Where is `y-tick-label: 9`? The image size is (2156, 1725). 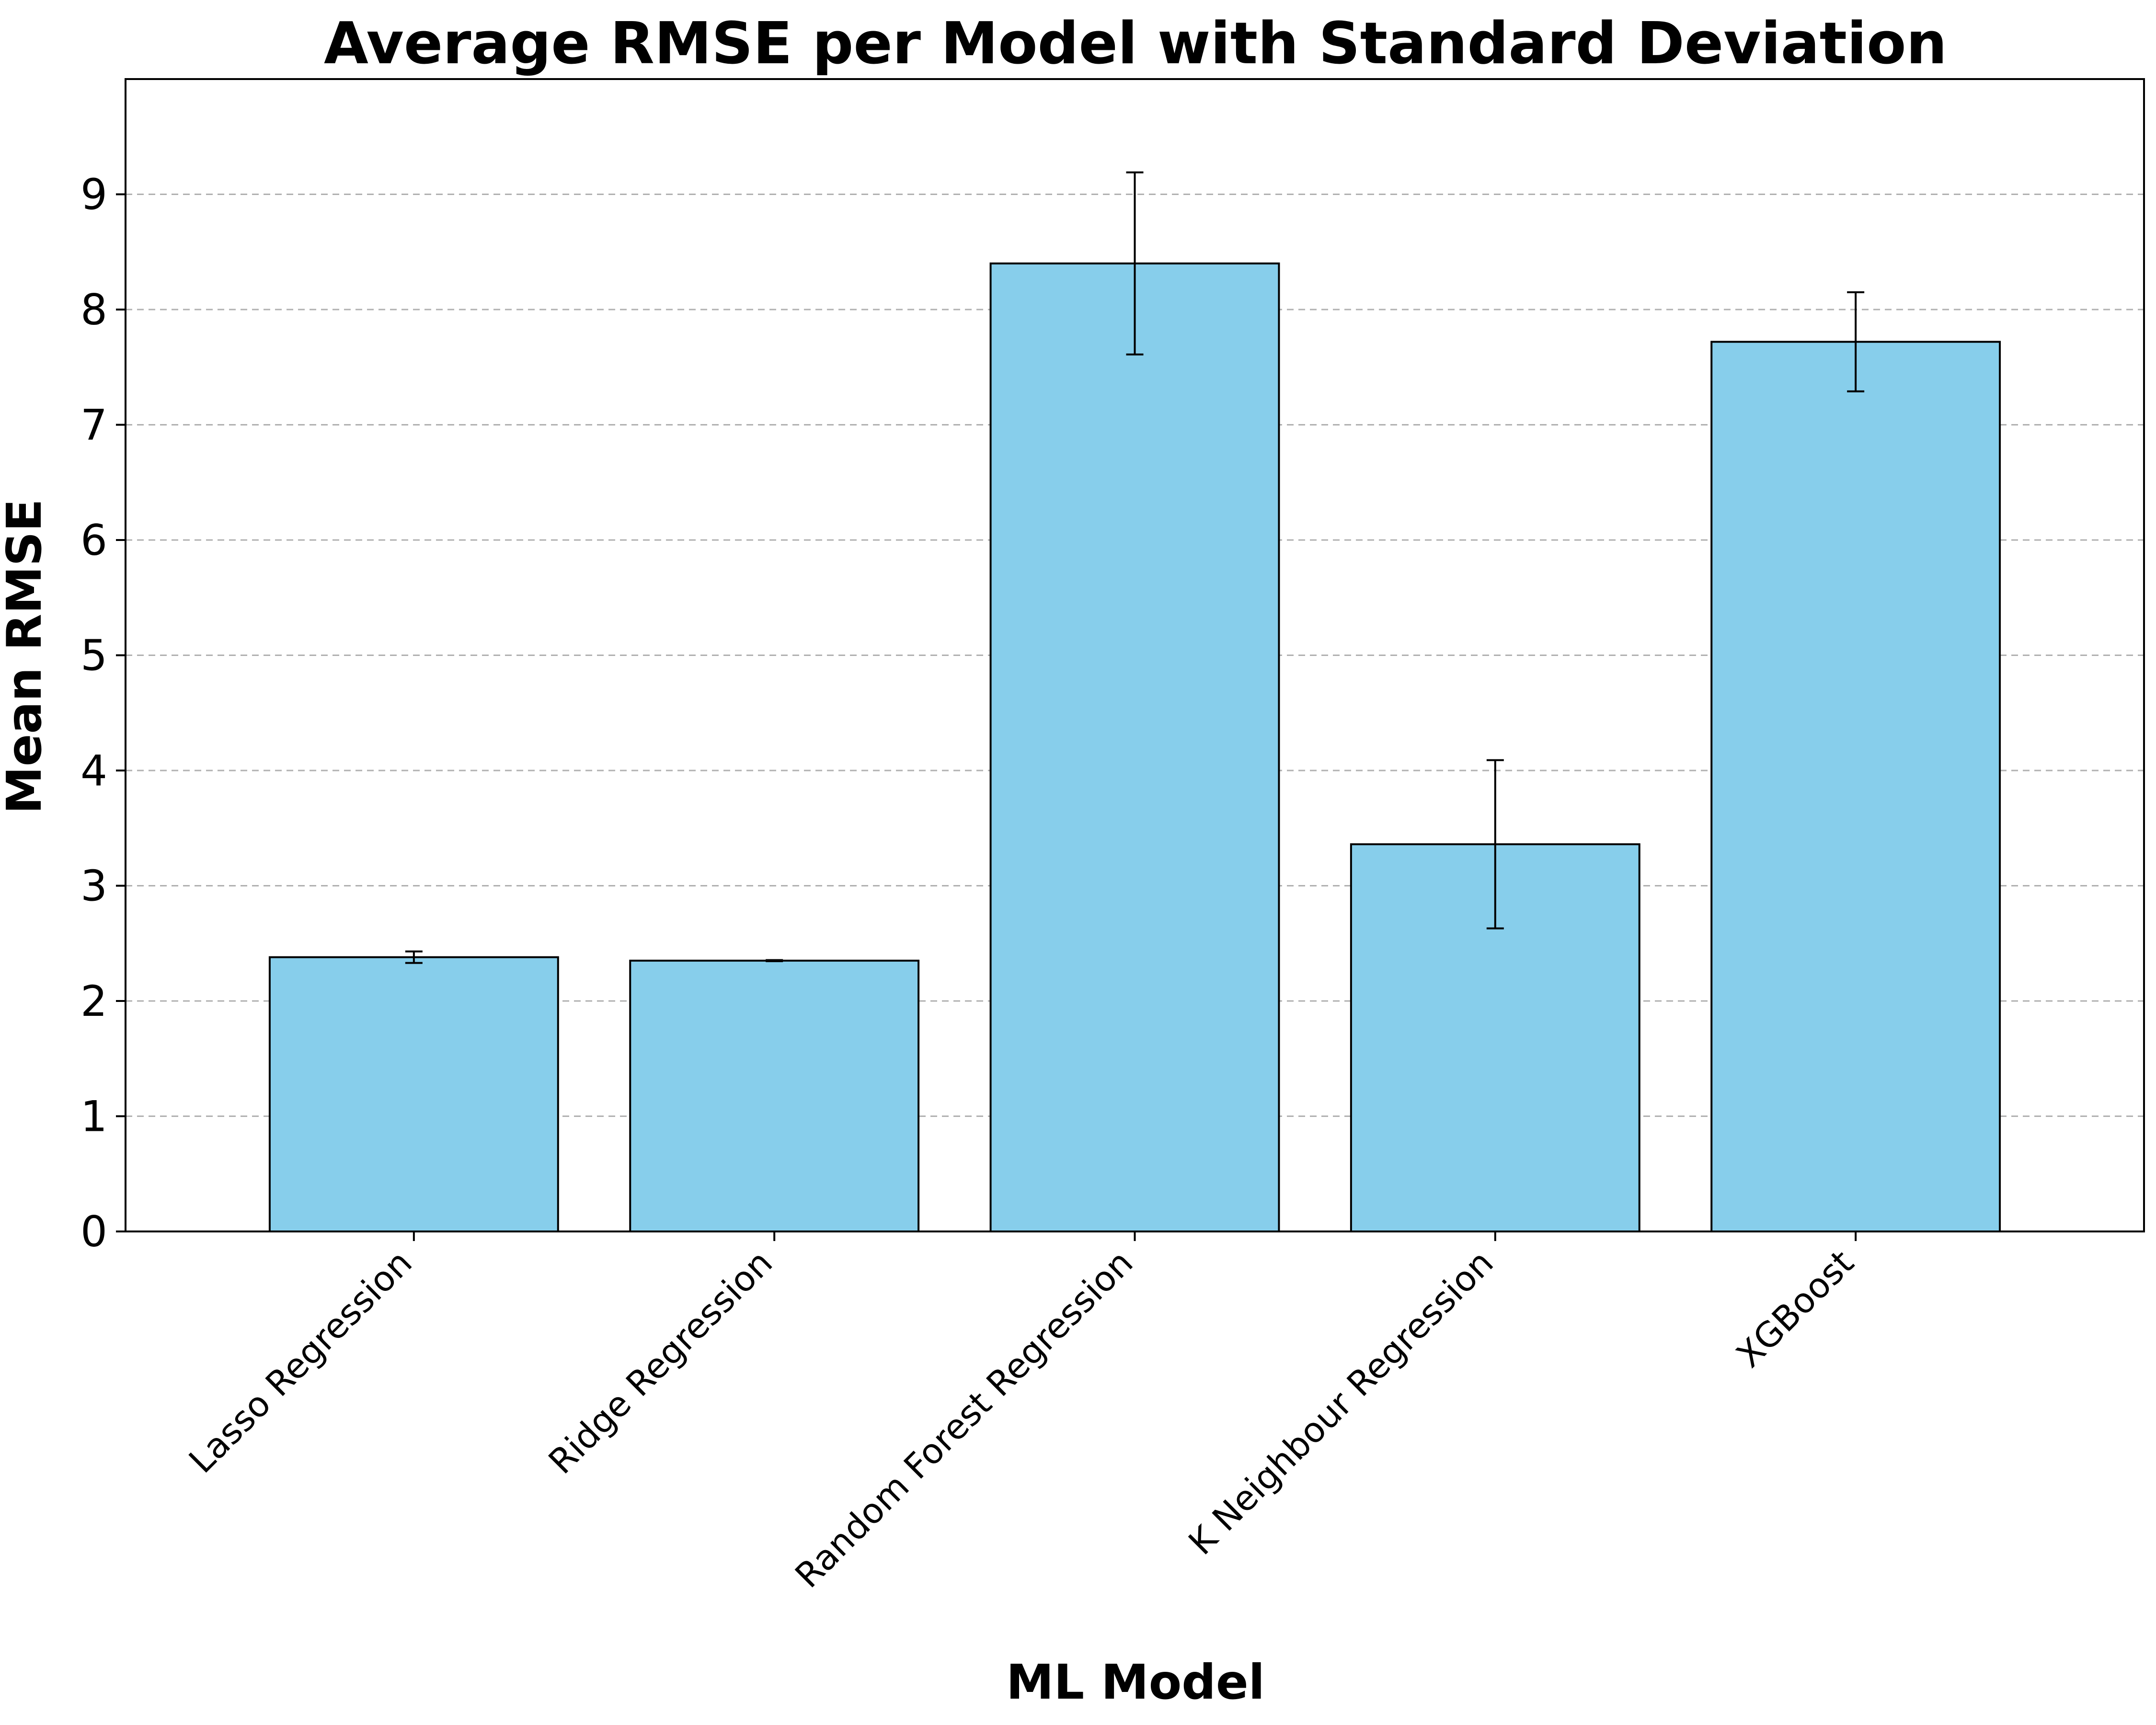 y-tick-label: 9 is located at coordinates (93, 194).